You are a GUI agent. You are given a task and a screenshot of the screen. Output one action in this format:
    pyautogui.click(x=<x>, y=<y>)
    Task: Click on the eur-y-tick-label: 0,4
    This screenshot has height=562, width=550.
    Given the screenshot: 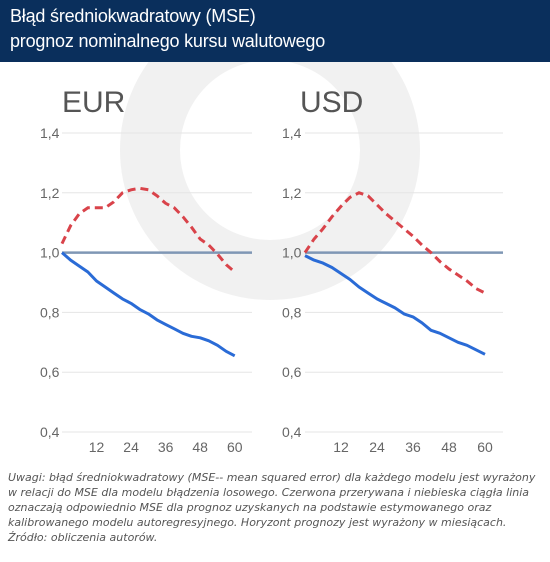 What is the action you would take?
    pyautogui.click(x=50, y=432)
    